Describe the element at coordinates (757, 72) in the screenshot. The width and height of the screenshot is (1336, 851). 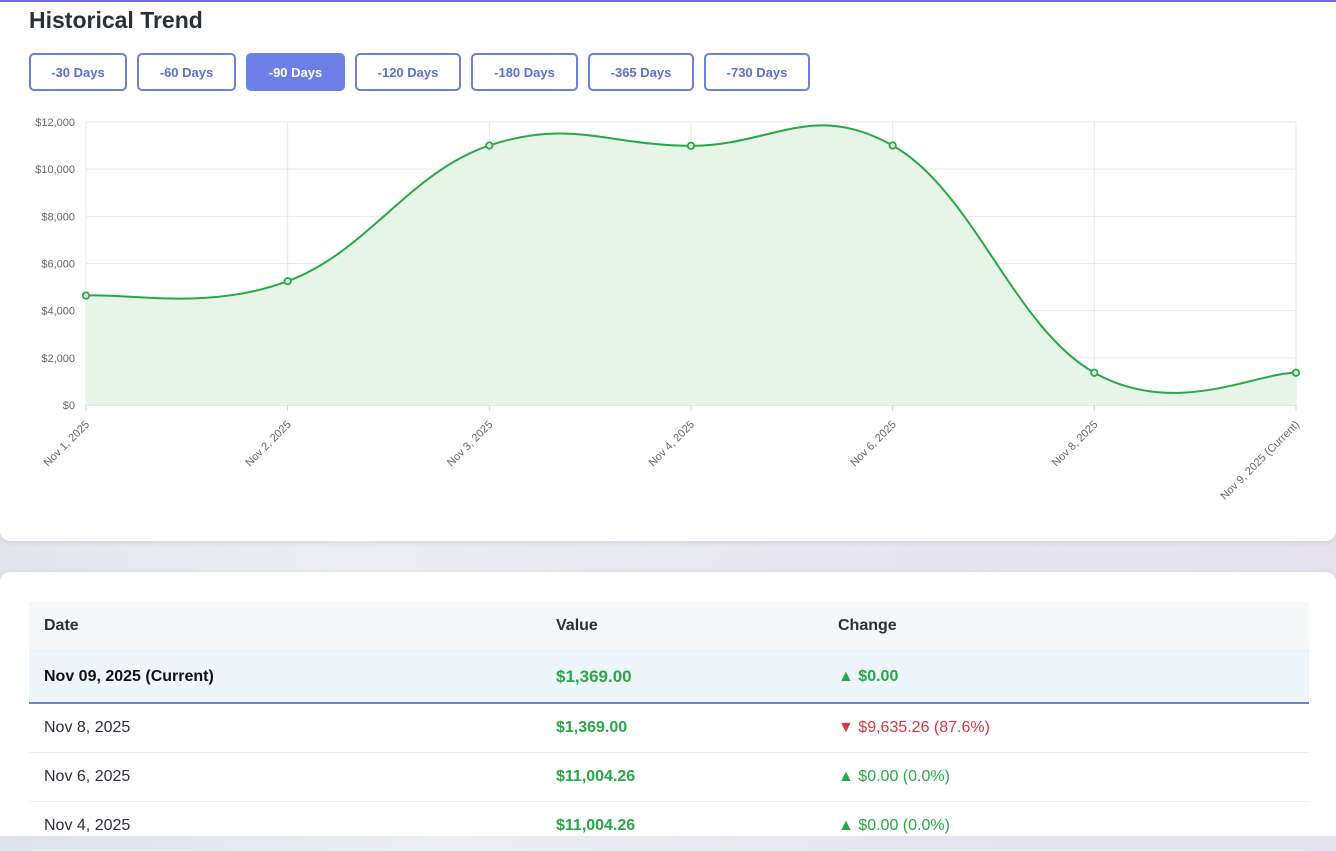
I see `range-button-730: -730 Days` at that location.